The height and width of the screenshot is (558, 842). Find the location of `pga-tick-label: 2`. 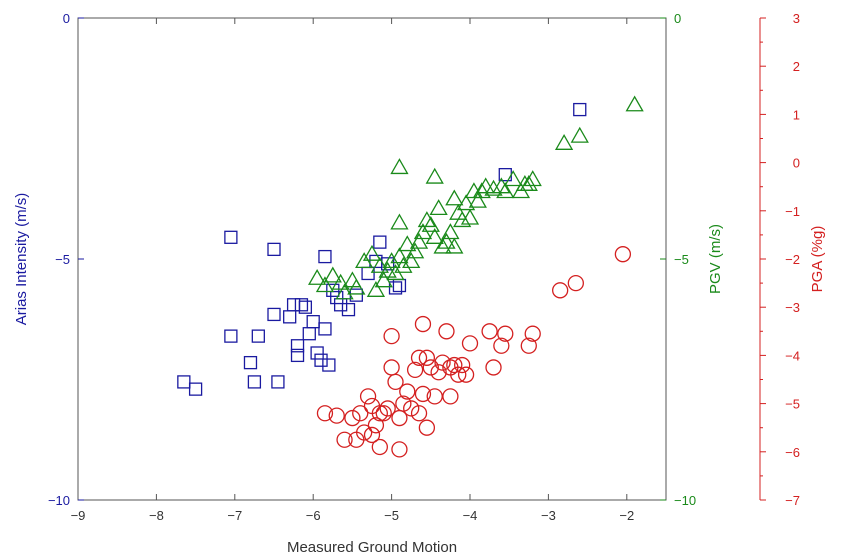

pga-tick-label: 2 is located at coordinates (796, 66).